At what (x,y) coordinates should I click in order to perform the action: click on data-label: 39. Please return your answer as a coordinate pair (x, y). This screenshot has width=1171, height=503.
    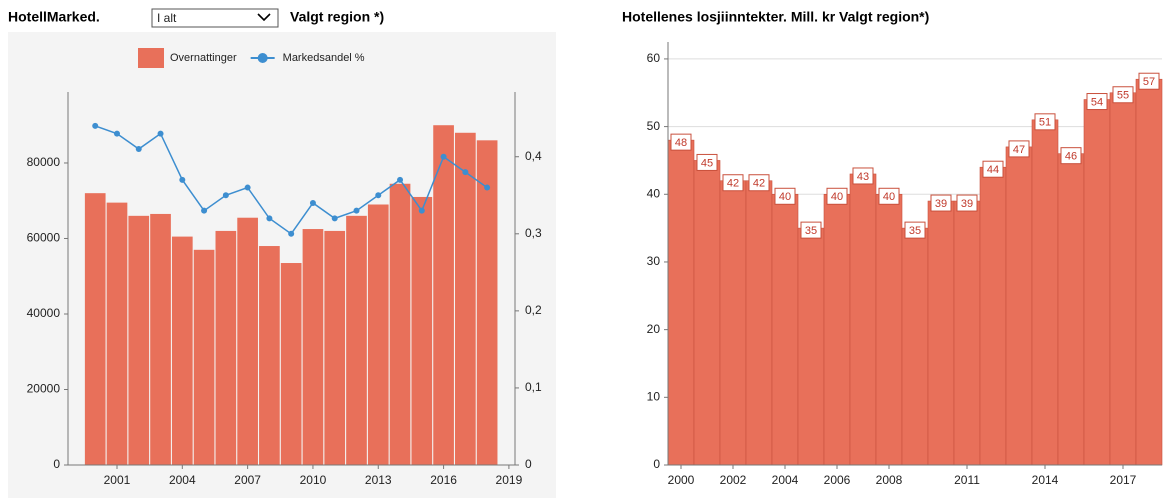
    Looking at the image, I should click on (941, 204).